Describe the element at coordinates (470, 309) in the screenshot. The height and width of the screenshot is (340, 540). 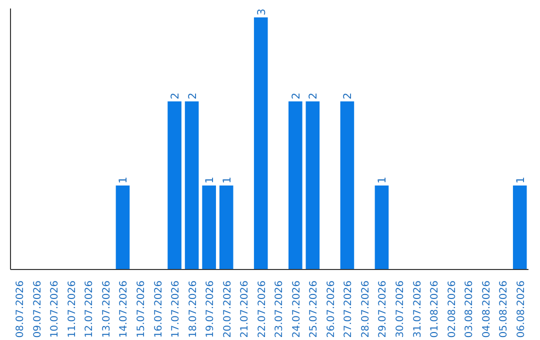
I see `x-tick-label: 03.08.2026` at that location.